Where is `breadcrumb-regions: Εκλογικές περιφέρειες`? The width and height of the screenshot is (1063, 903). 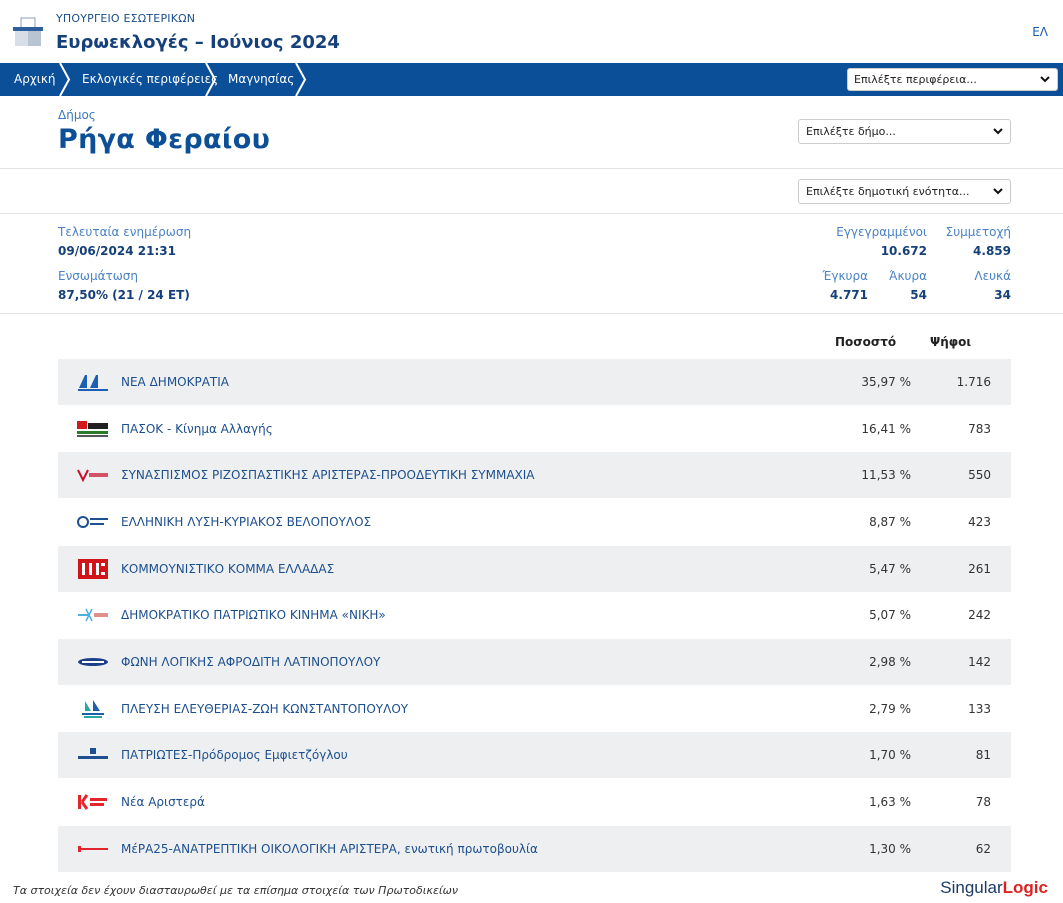 breadcrumb-regions: Εκλογικές περιφέρειες is located at coordinates (150, 79).